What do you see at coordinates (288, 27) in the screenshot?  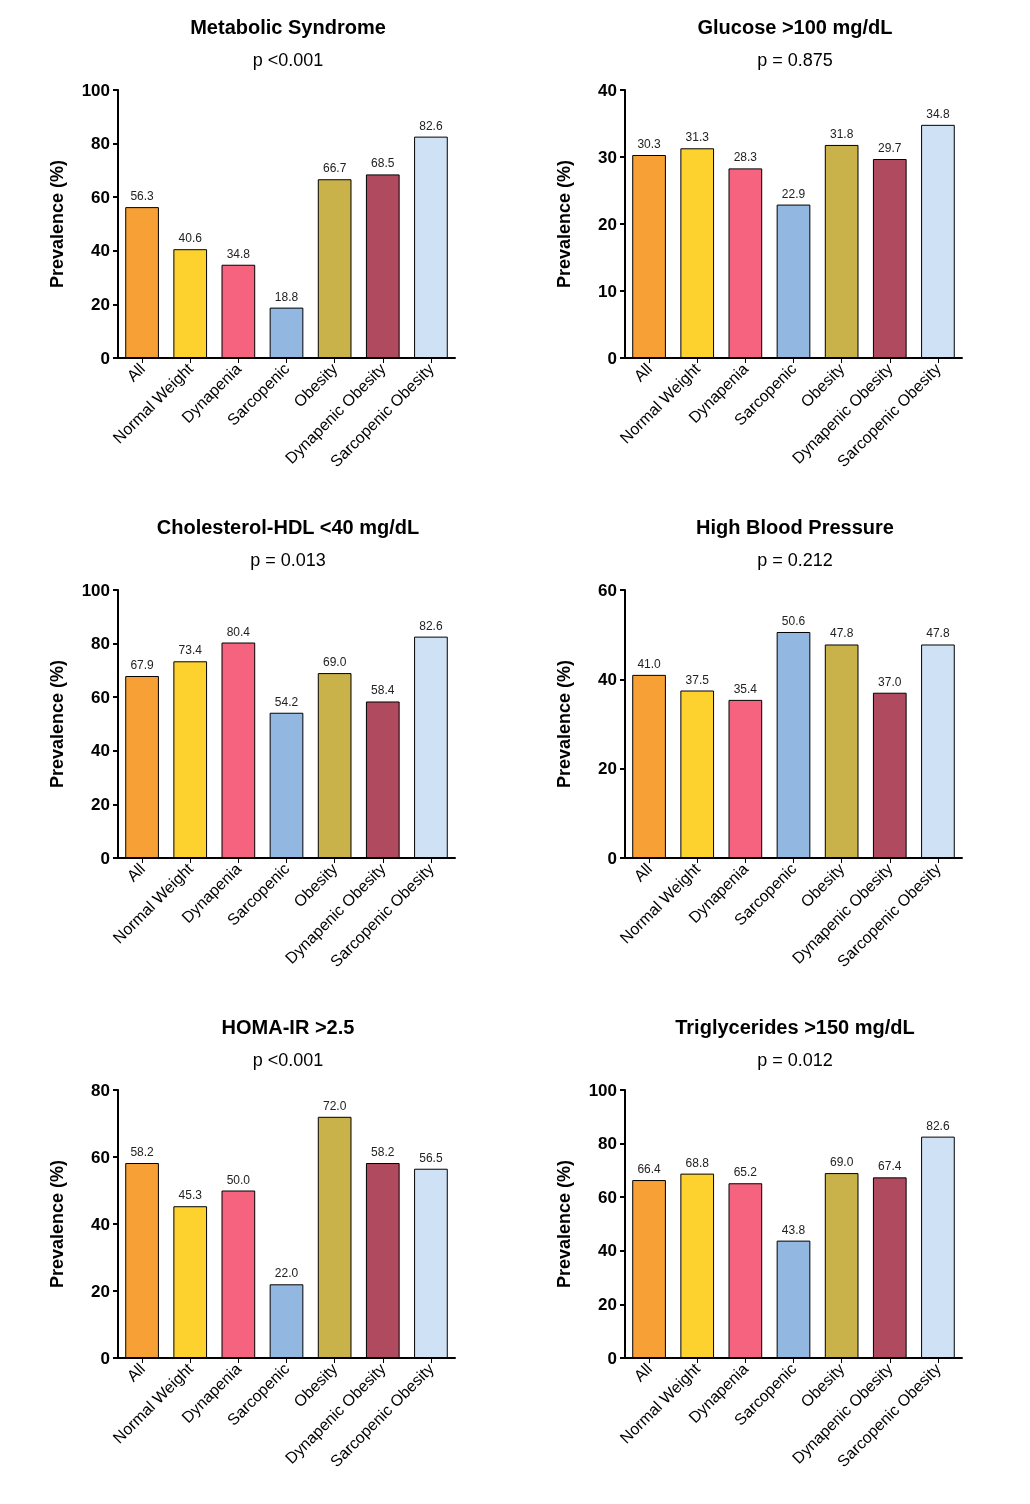 I see `chart-title: Metabolic Syndrome` at bounding box center [288, 27].